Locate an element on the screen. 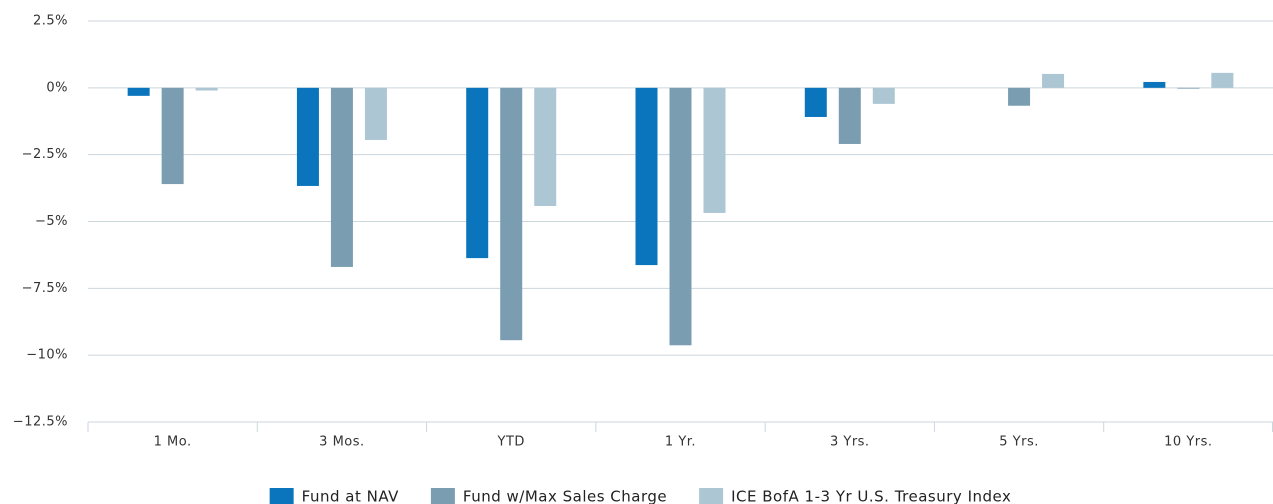 The width and height of the screenshot is (1273, 504). y-tick-label: 2.5% is located at coordinates (50, 21).